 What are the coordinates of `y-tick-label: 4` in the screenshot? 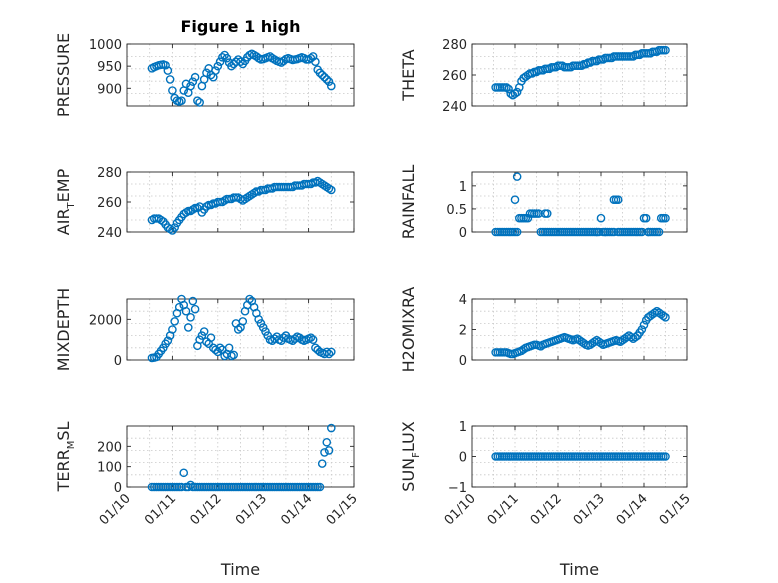 It's located at (463, 300).